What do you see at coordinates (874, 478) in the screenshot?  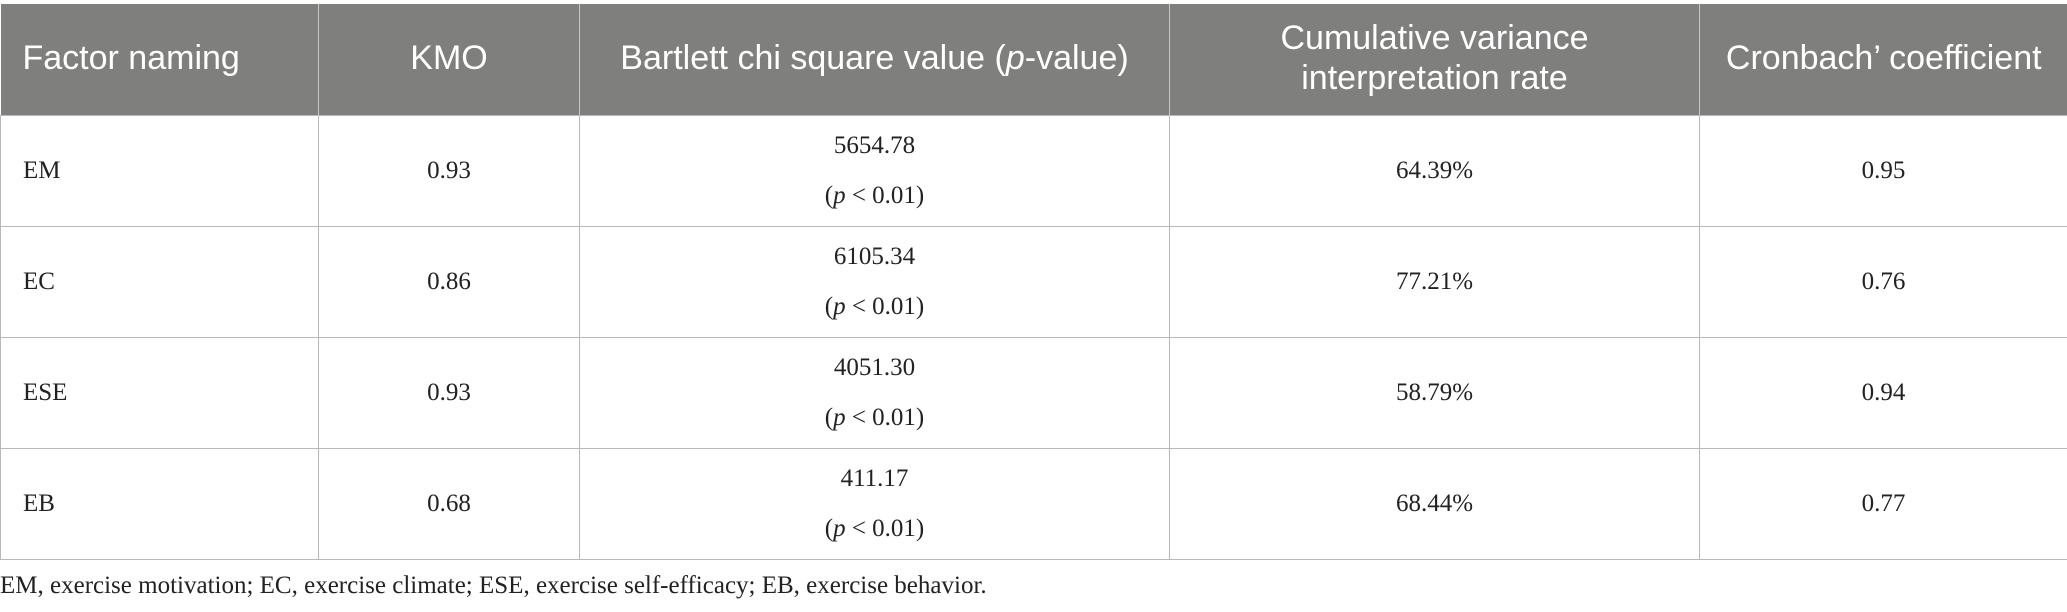 I see `chi-value: 411.17` at bounding box center [874, 478].